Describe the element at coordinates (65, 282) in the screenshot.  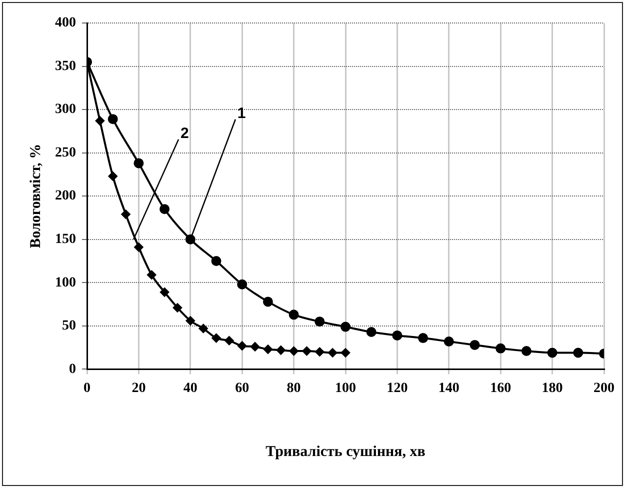
I see `y-tick-label: 100` at that location.